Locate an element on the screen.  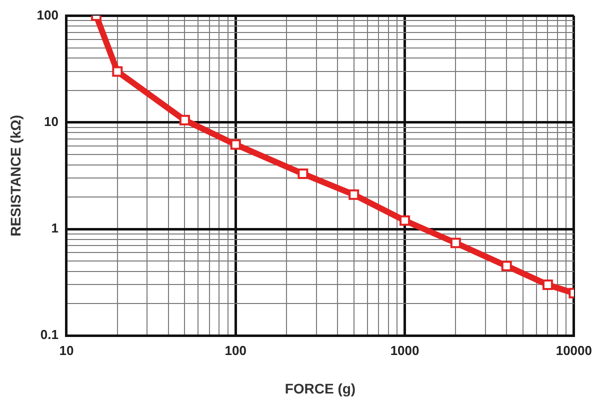
y-tick-label: 100 is located at coordinates (47, 14).